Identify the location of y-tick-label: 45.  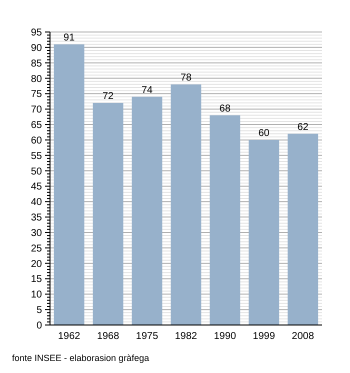
(36, 187).